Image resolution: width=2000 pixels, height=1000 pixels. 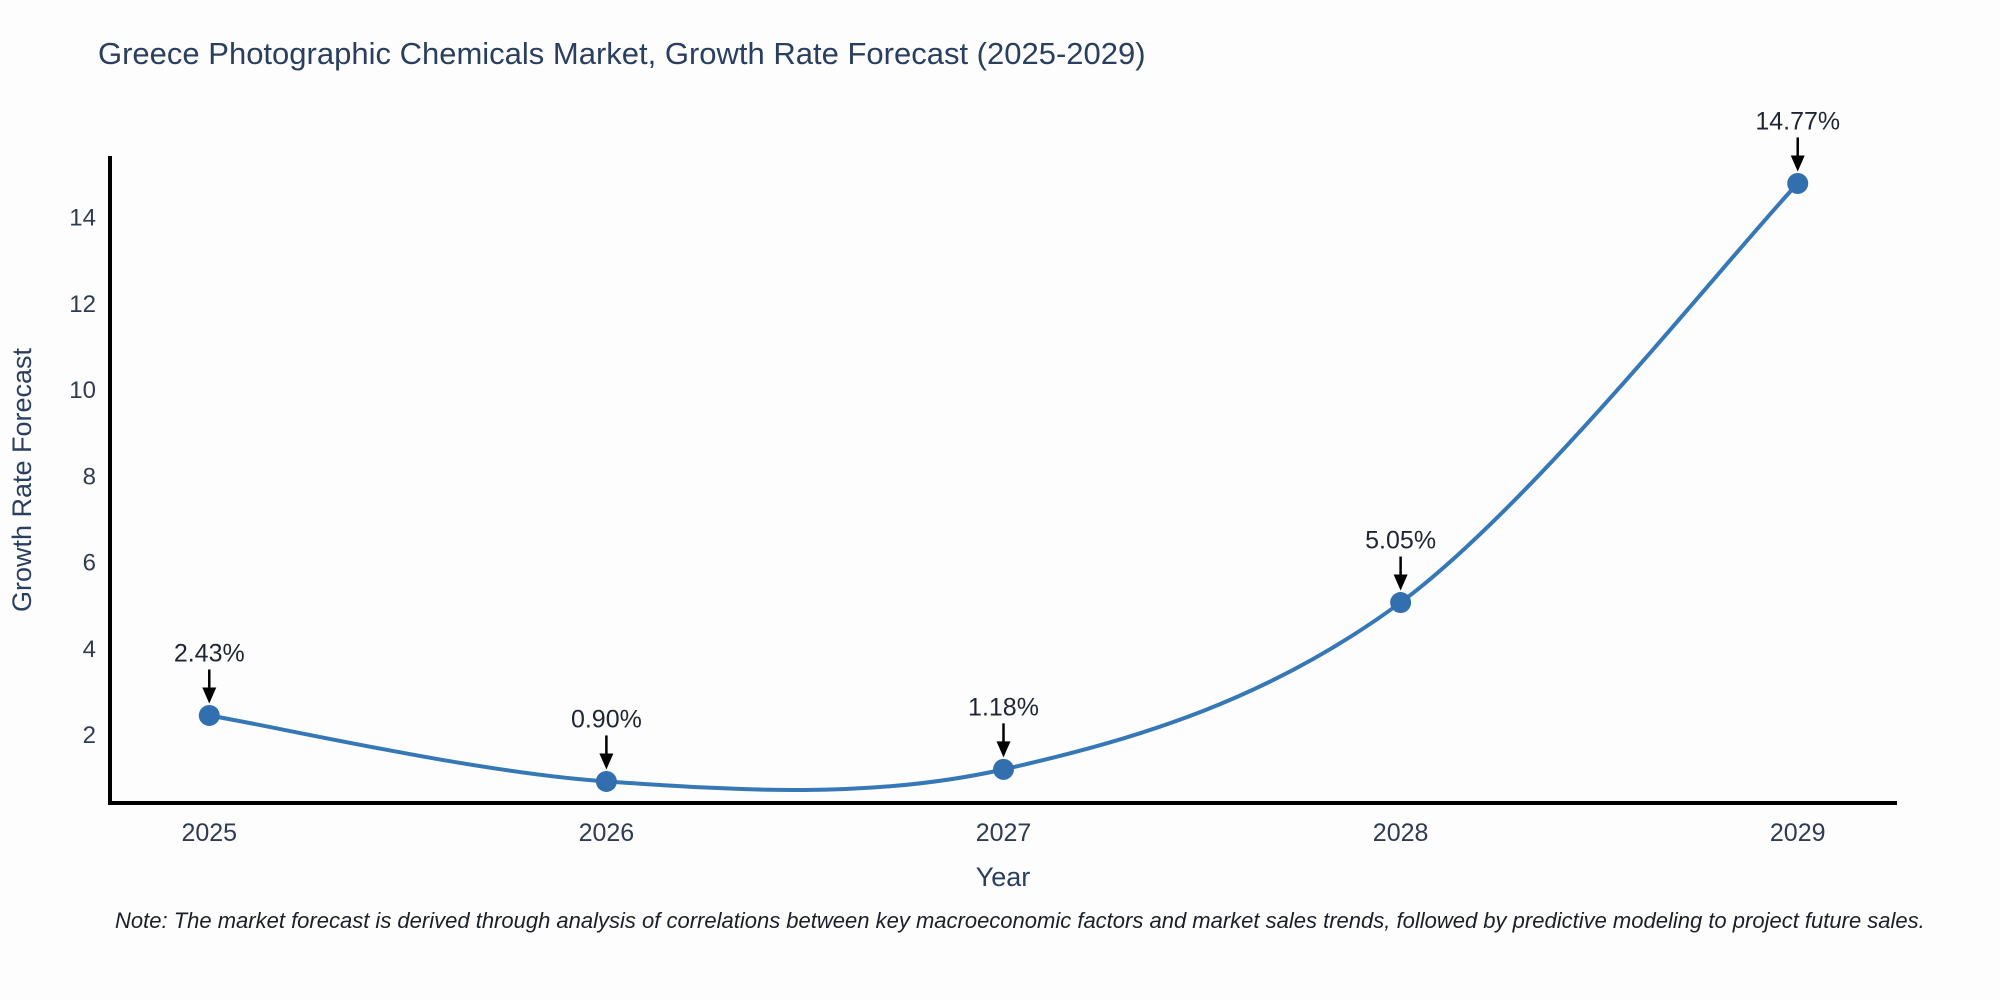 I want to click on x-tick-label: 2026, so click(x=607, y=833).